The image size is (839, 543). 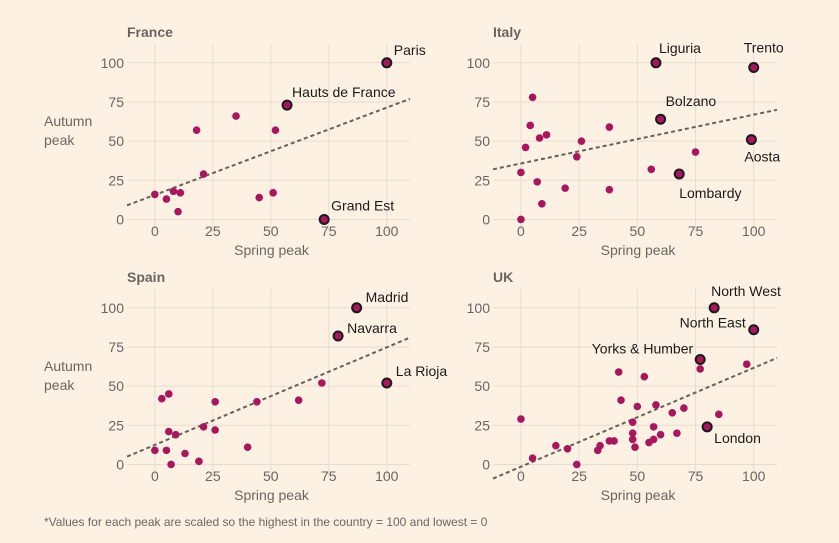 What do you see at coordinates (713, 323) in the screenshot?
I see `panel-4-point-label: North East` at bounding box center [713, 323].